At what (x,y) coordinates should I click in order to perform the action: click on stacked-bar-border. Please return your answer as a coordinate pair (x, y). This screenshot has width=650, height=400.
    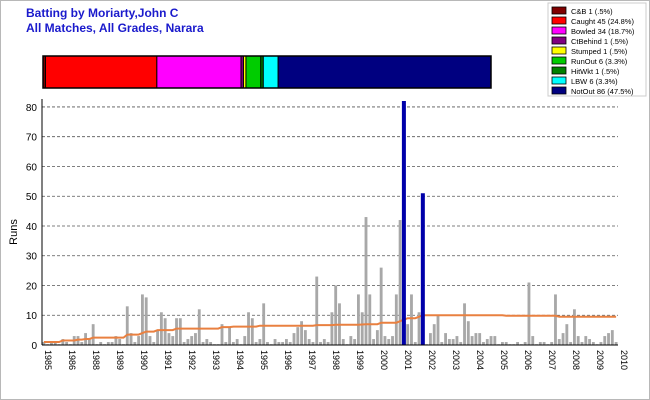
    Looking at the image, I should click on (267, 72).